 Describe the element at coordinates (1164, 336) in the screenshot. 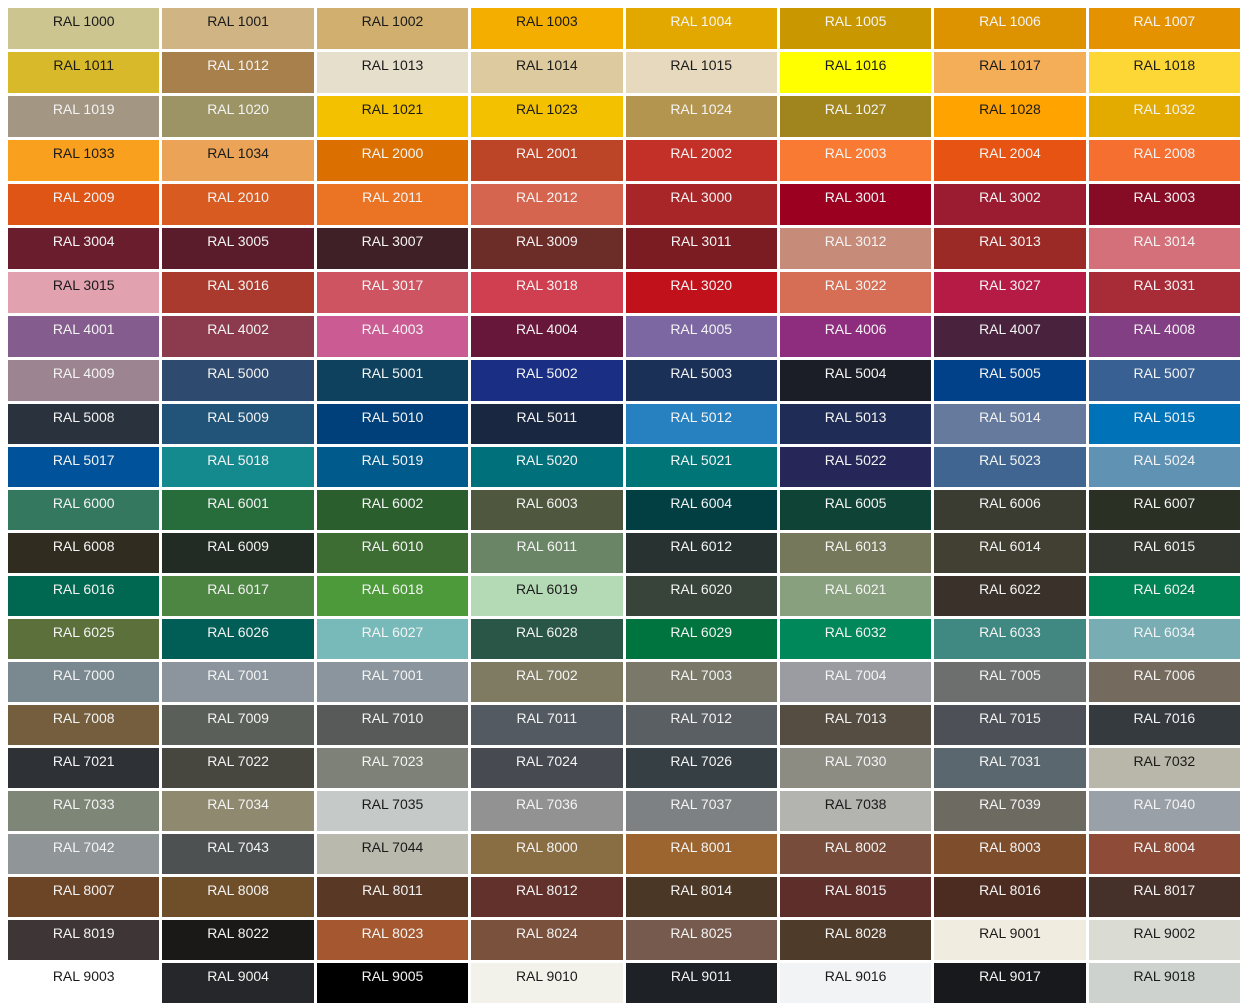

I see `color-swatch: RAL 4008` at that location.